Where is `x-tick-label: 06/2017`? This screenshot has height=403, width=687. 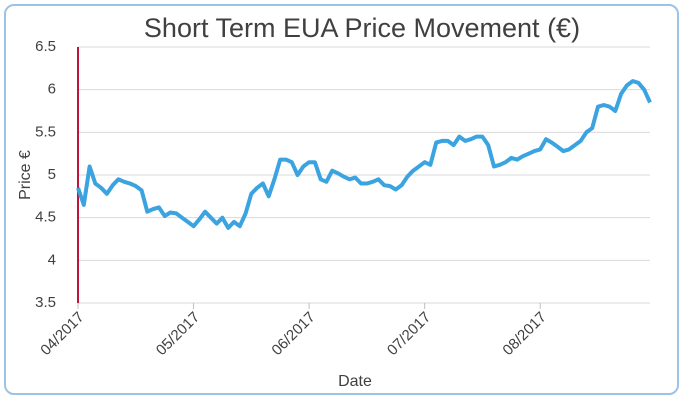
x-tick-label: 06/2017 is located at coordinates (293, 334).